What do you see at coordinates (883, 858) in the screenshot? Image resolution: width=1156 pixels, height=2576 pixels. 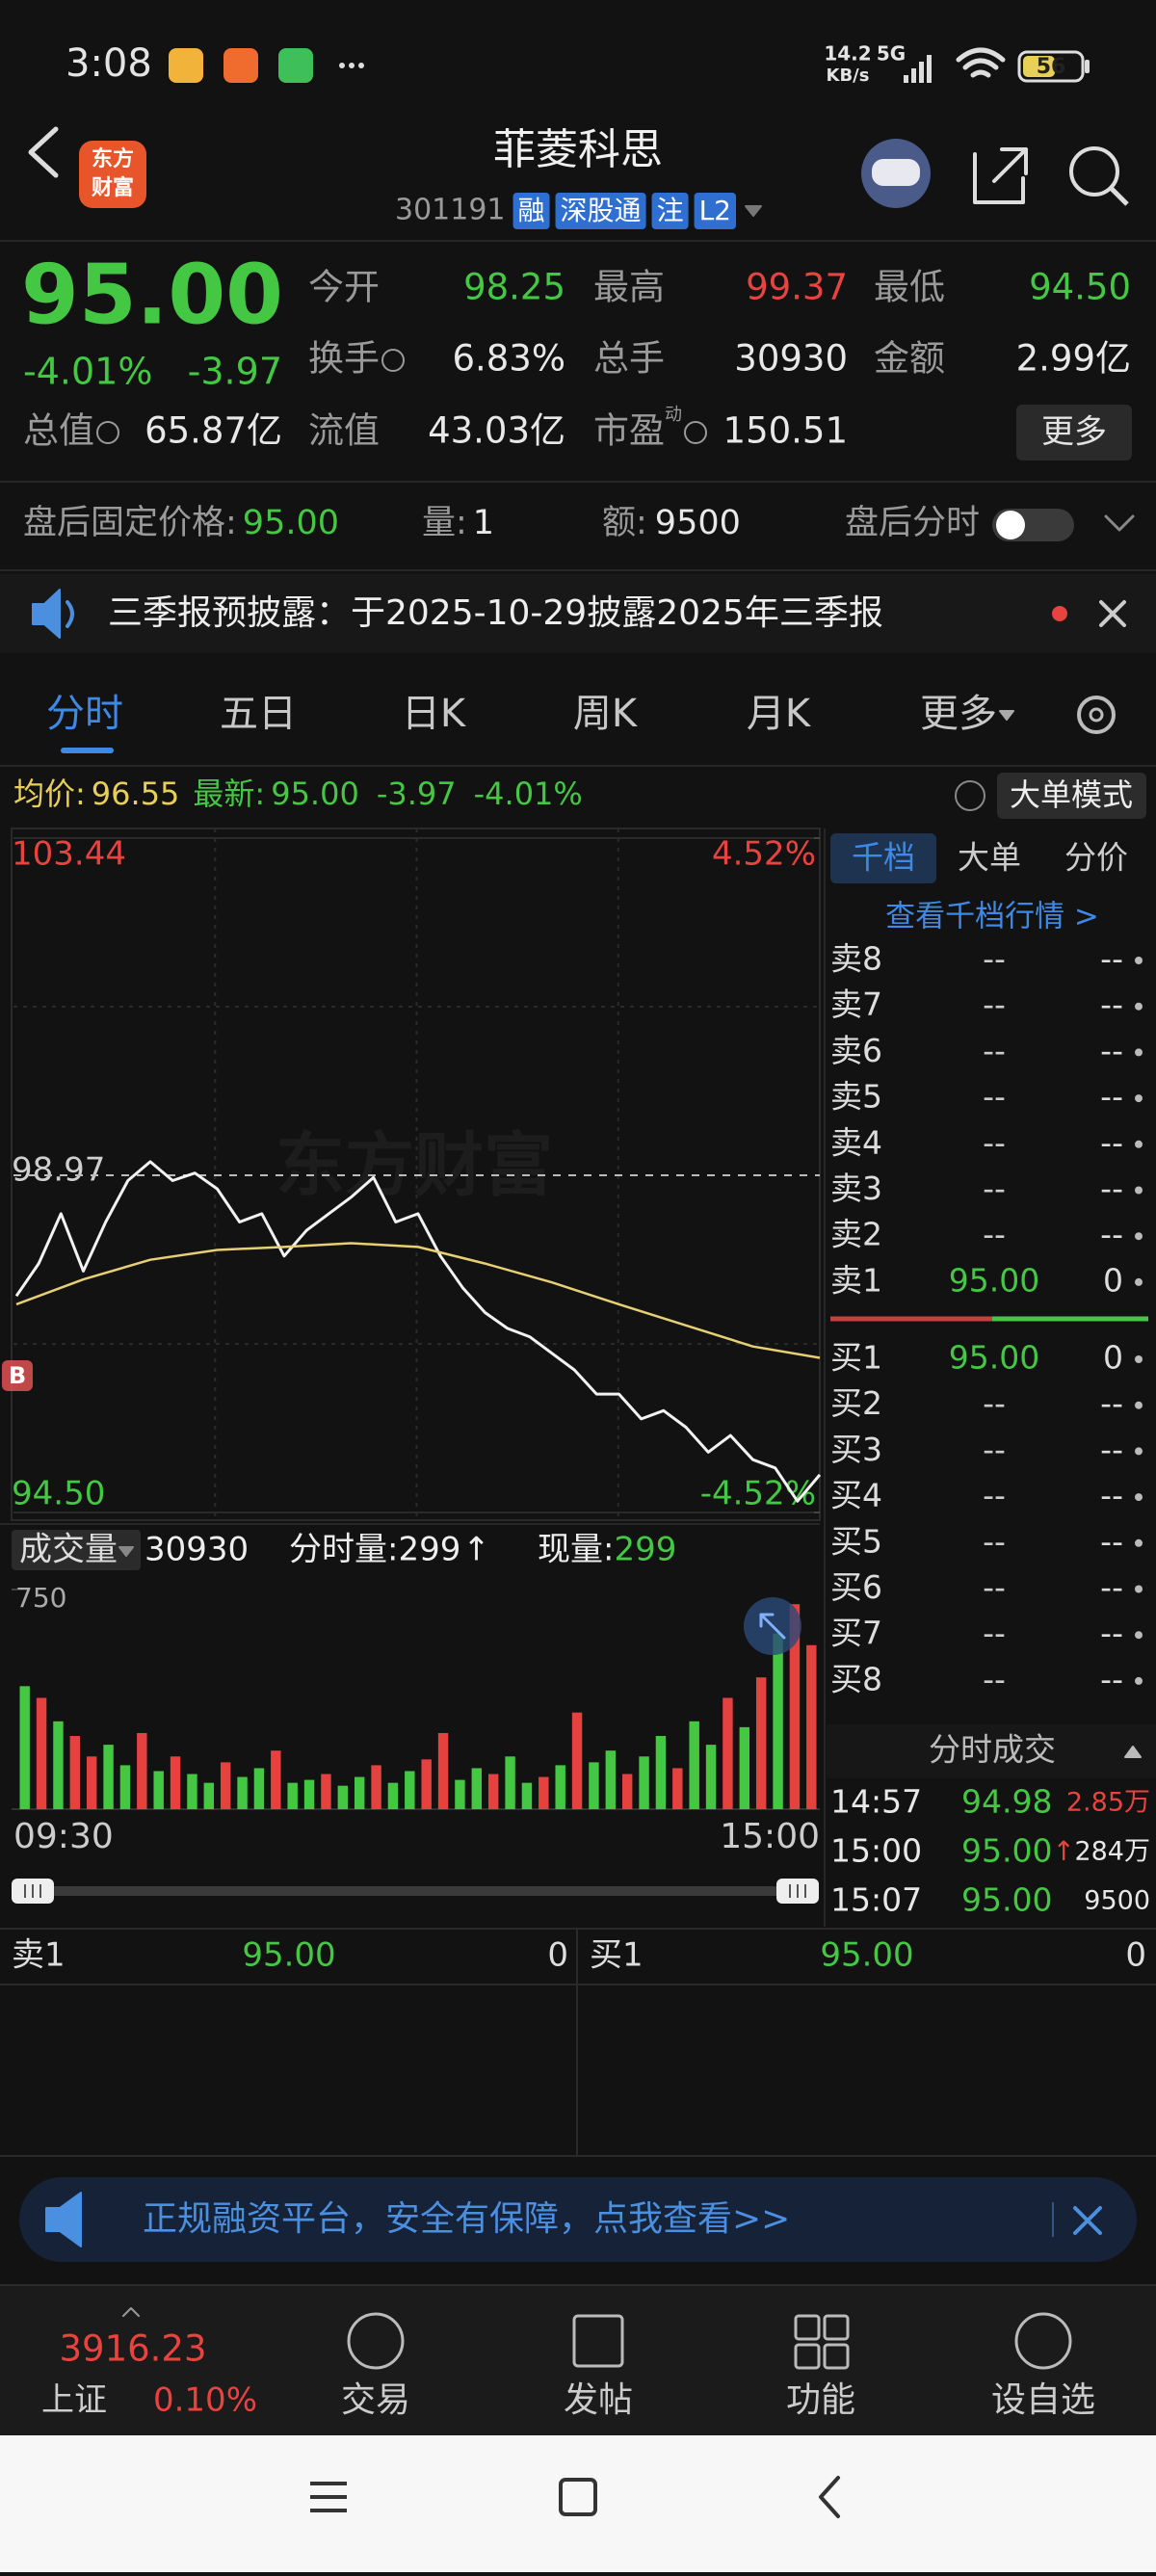 I see `book-tab: 千档` at bounding box center [883, 858].